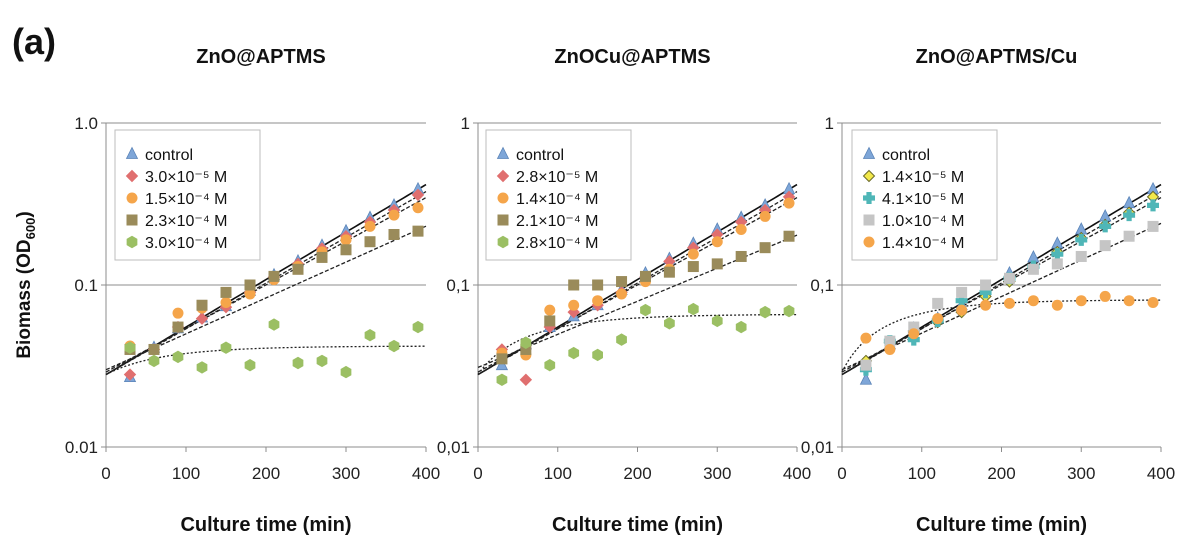  I want to click on legend-label: 2.8×10⁻⁵ M, so click(557, 177).